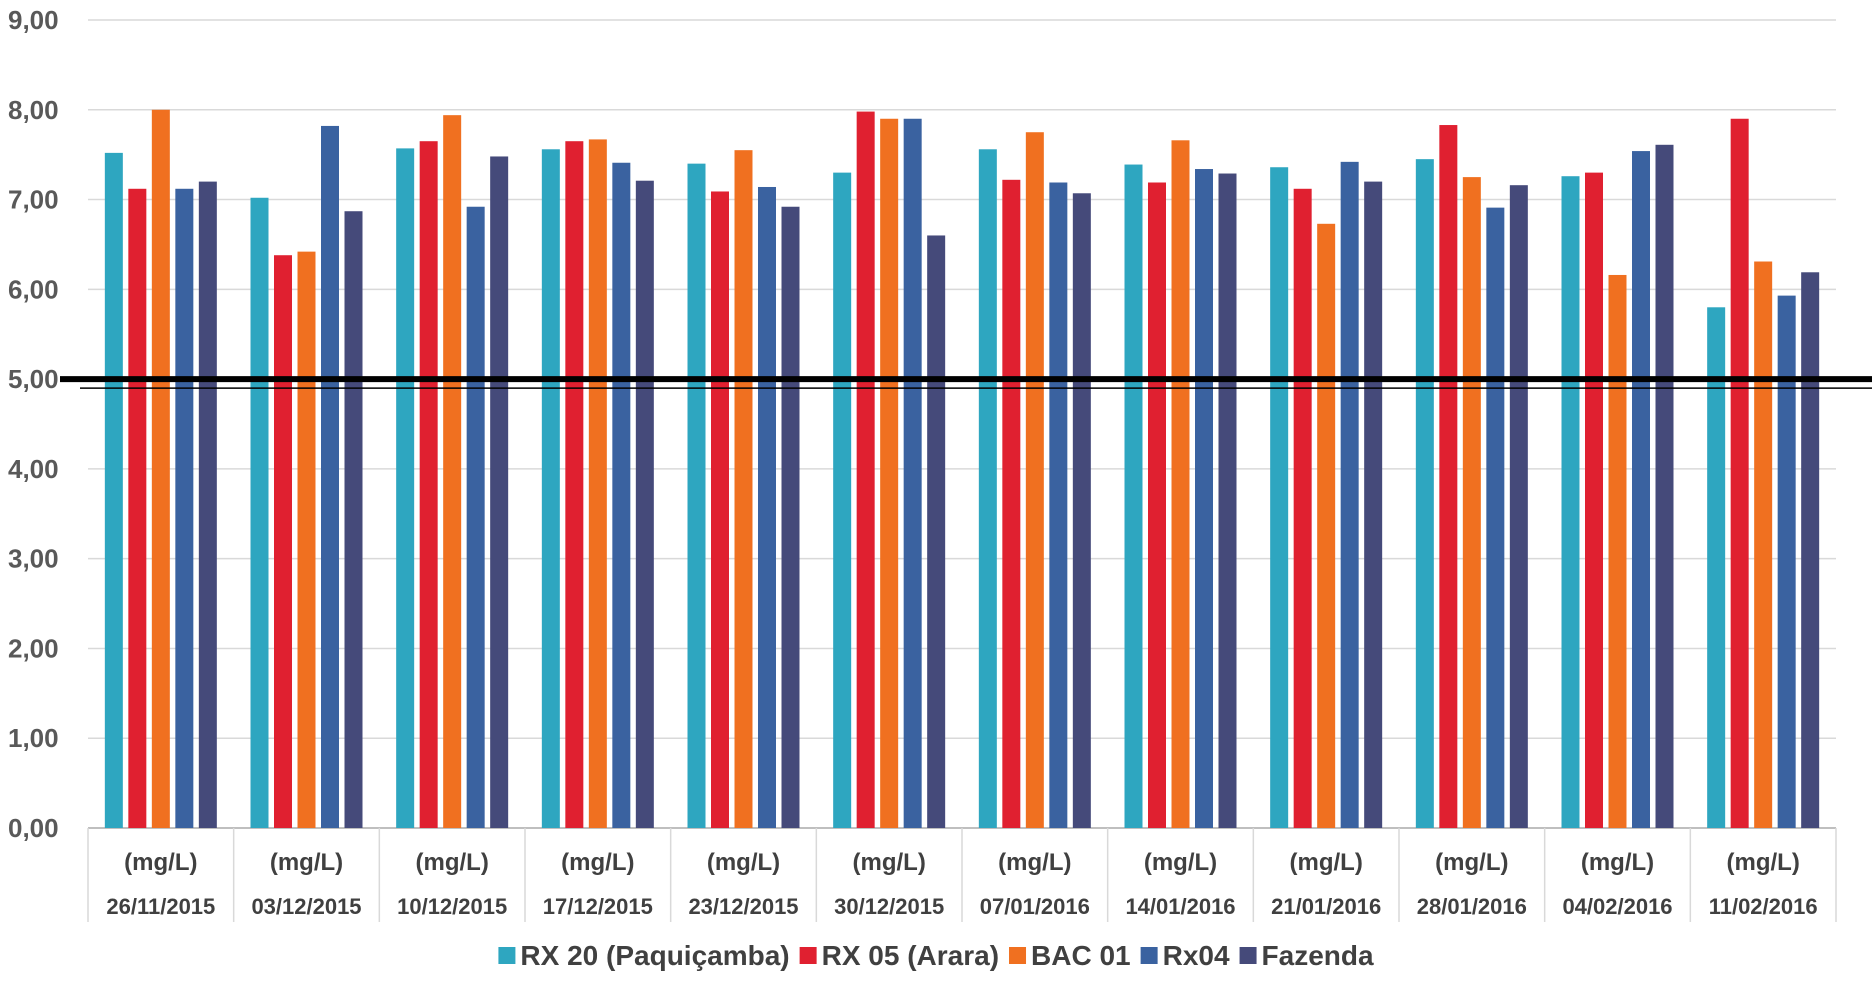 This screenshot has height=982, width=1872. What do you see at coordinates (306, 906) in the screenshot?
I see `x-category-label: 03/12/2015` at bounding box center [306, 906].